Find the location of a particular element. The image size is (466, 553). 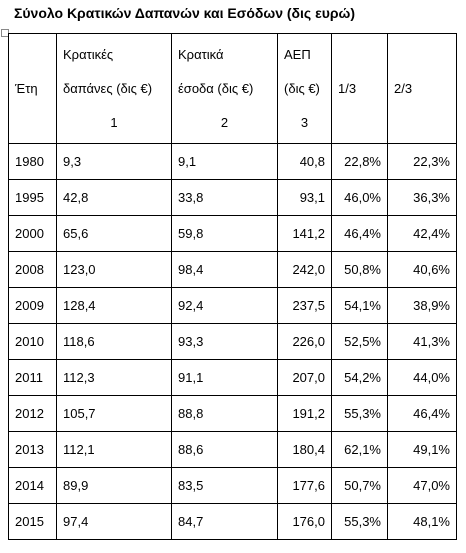

value-cell: 93,3 is located at coordinates (224, 341).